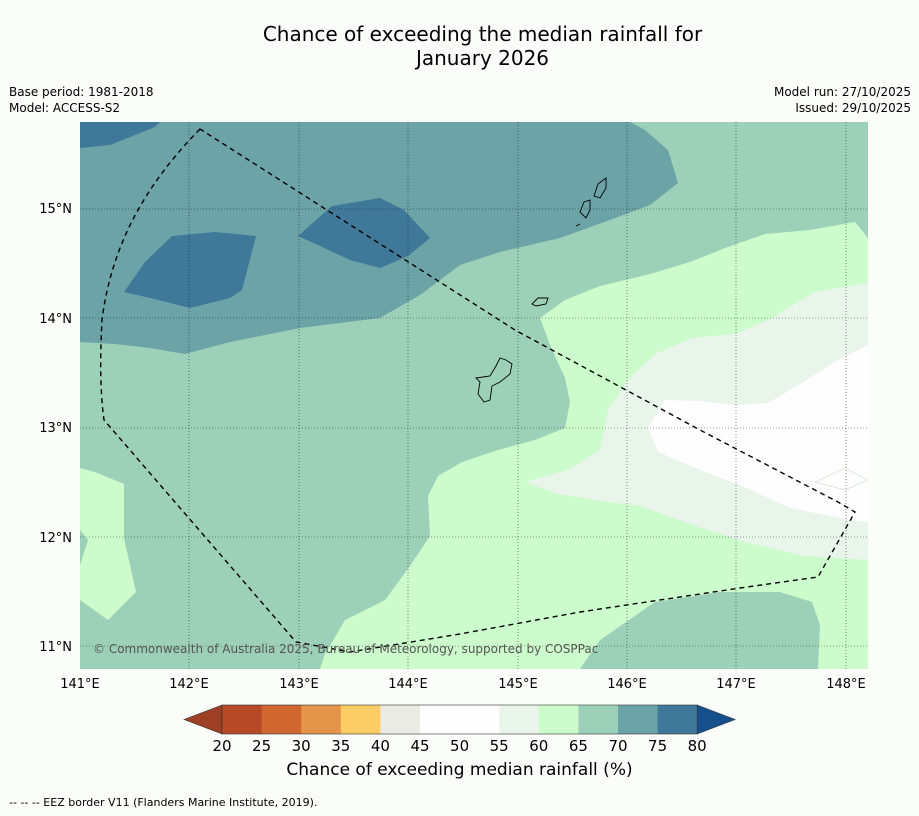 The width and height of the screenshot is (919, 816). What do you see at coordinates (261, 746) in the screenshot?
I see `colorbar-tick-label: 25` at bounding box center [261, 746].